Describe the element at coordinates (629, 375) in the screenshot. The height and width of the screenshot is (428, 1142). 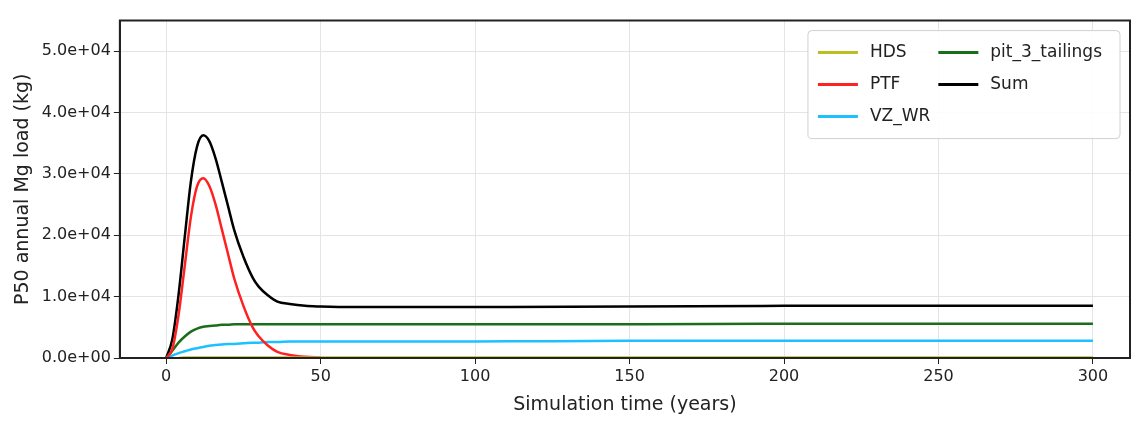
I see `x-tick-label: 150` at that location.